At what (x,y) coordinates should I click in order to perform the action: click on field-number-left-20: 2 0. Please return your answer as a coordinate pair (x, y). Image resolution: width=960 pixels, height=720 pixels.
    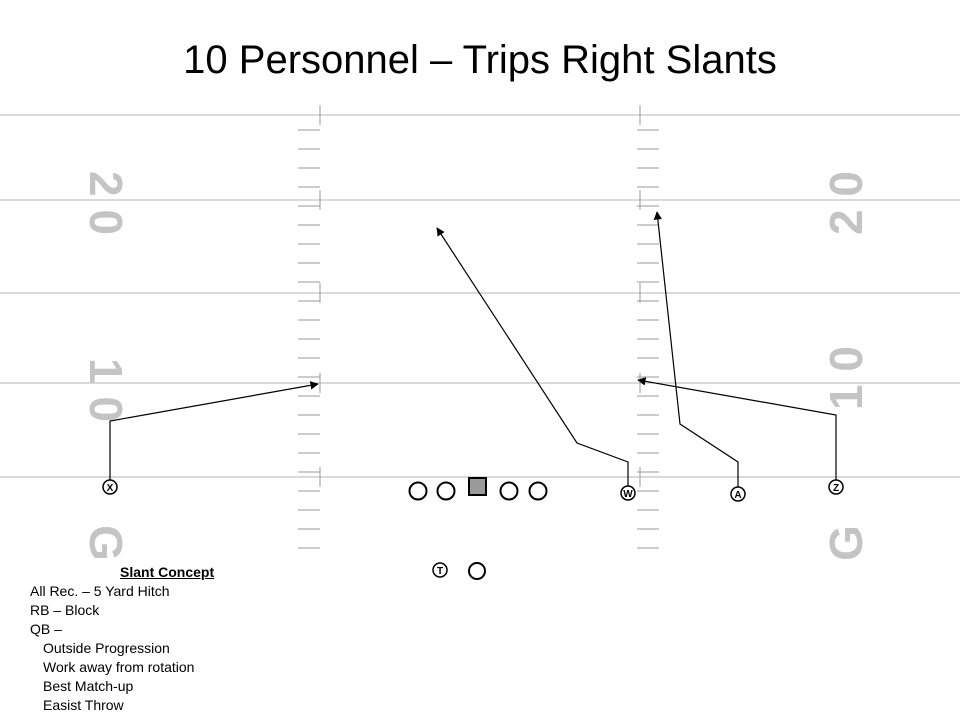
    Looking at the image, I should click on (106, 203).